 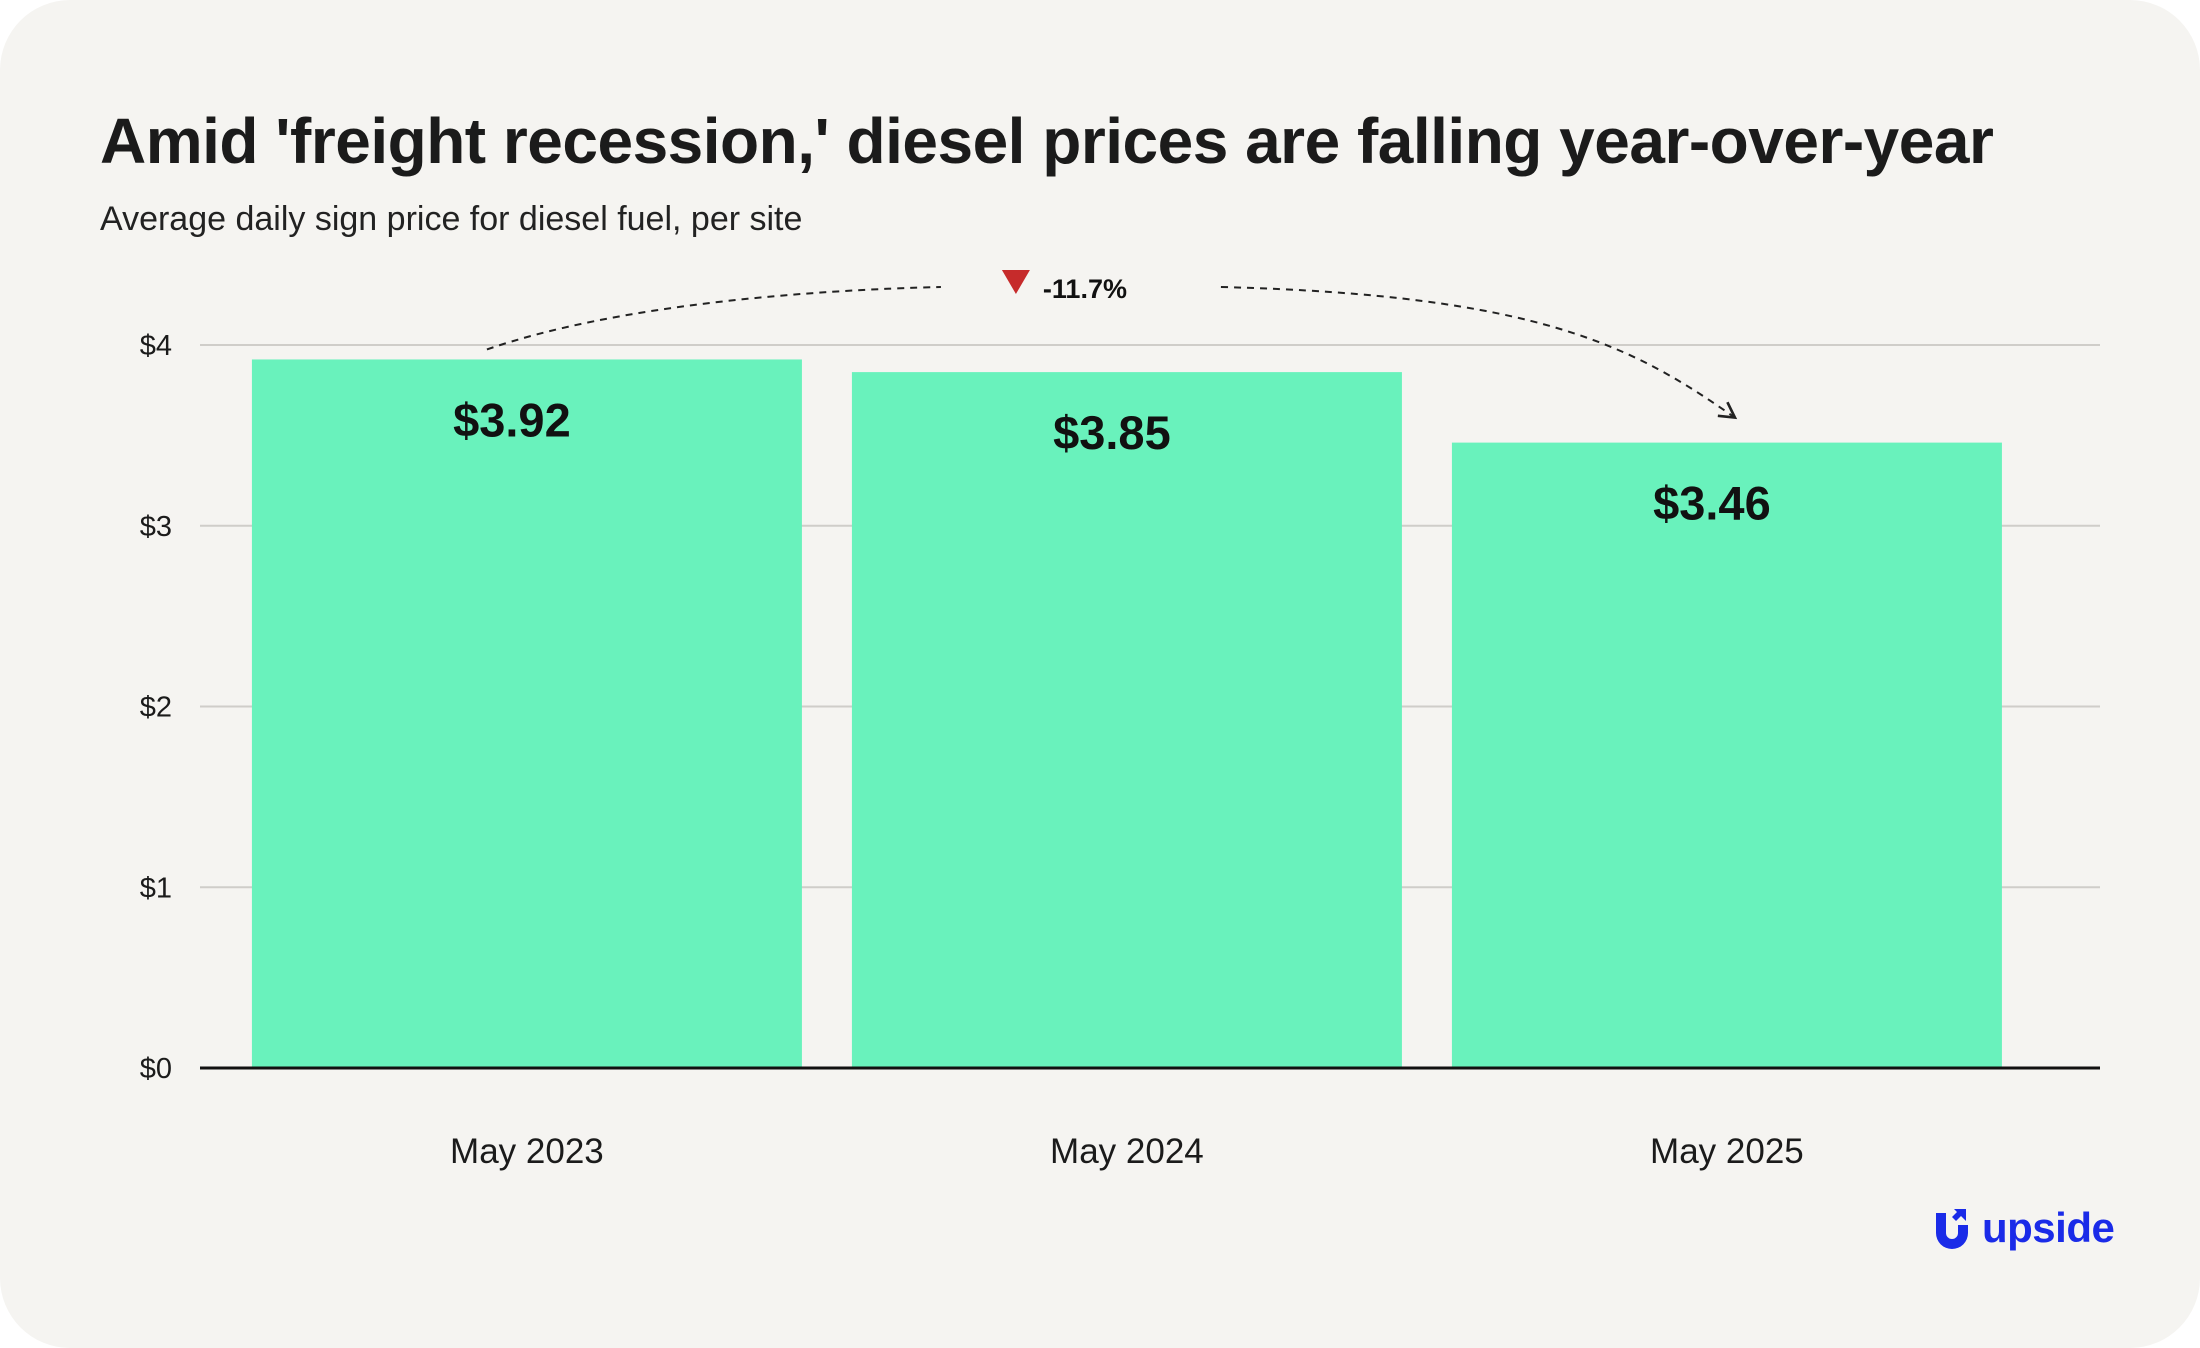 I want to click on change-annotation: -11.7%, so click(x=1112, y=345).